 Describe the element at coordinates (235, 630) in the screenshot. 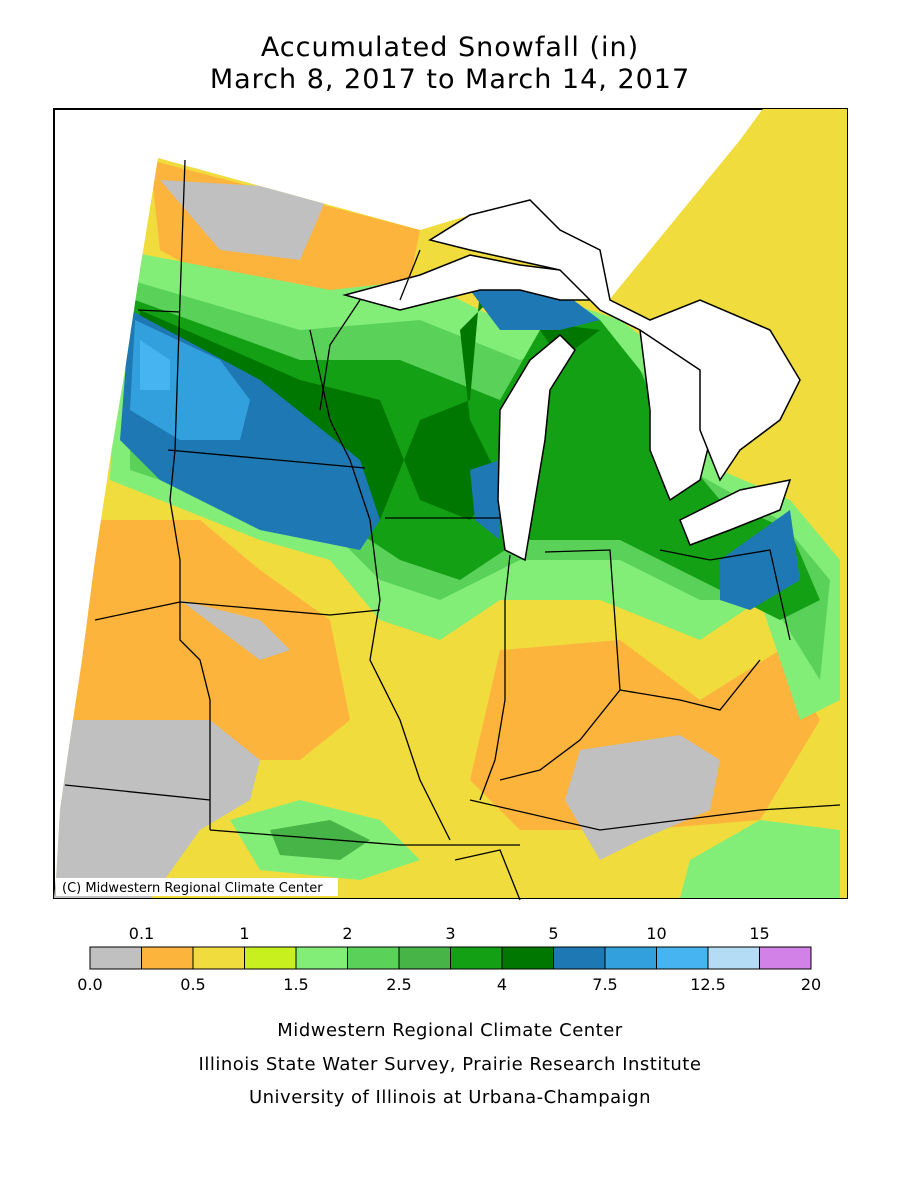

I see `contour-grey-iowa` at that location.